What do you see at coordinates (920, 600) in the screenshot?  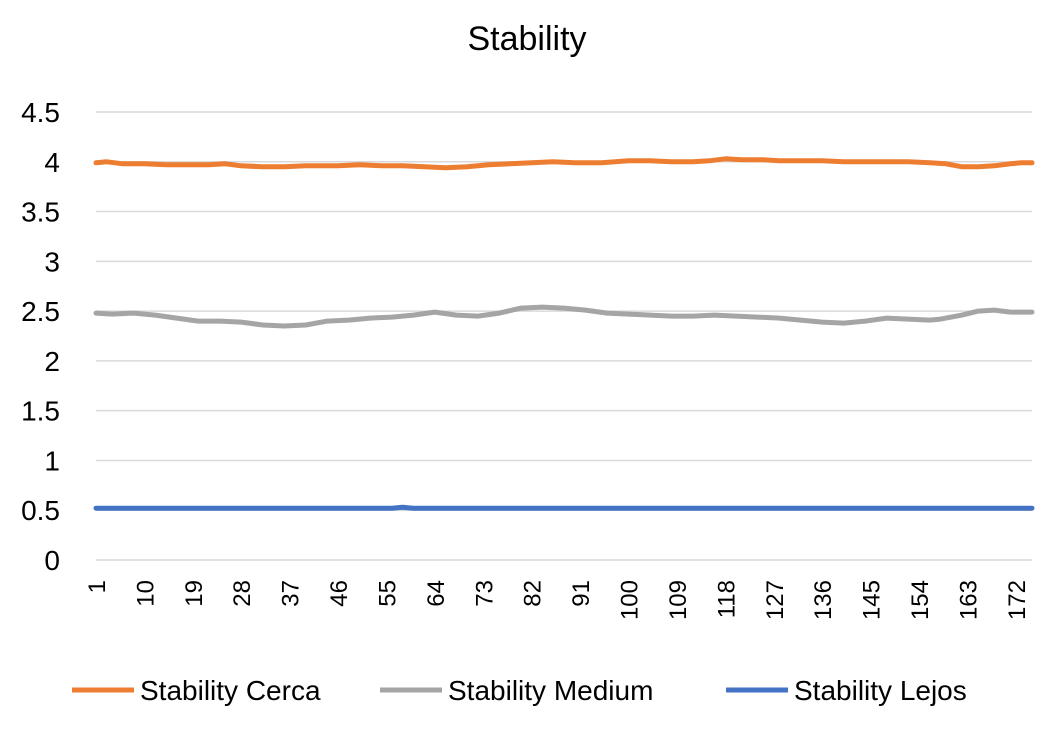 I see `x-tick-label-17: 154` at bounding box center [920, 600].